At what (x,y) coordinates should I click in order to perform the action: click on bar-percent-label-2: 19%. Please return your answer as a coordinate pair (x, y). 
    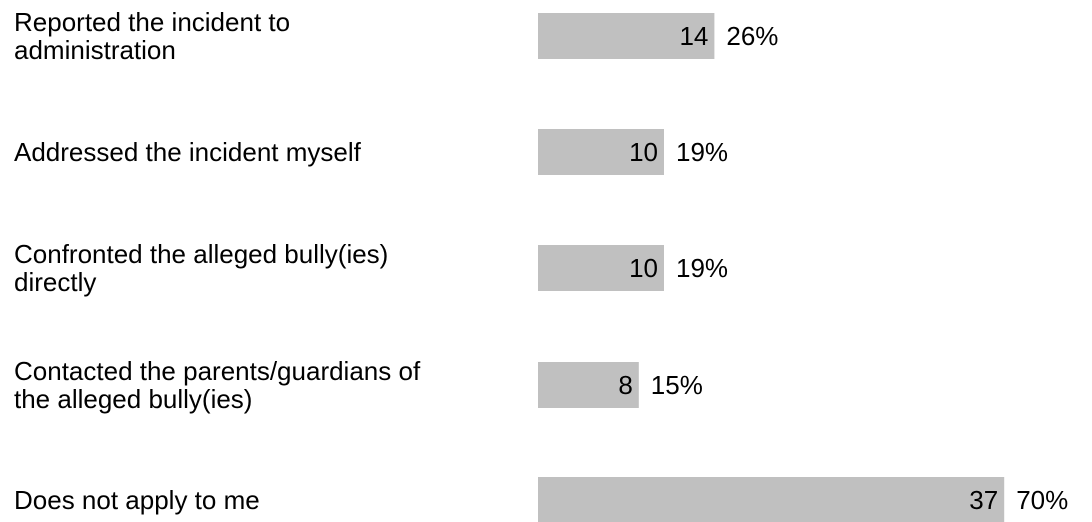
    Looking at the image, I should click on (702, 268).